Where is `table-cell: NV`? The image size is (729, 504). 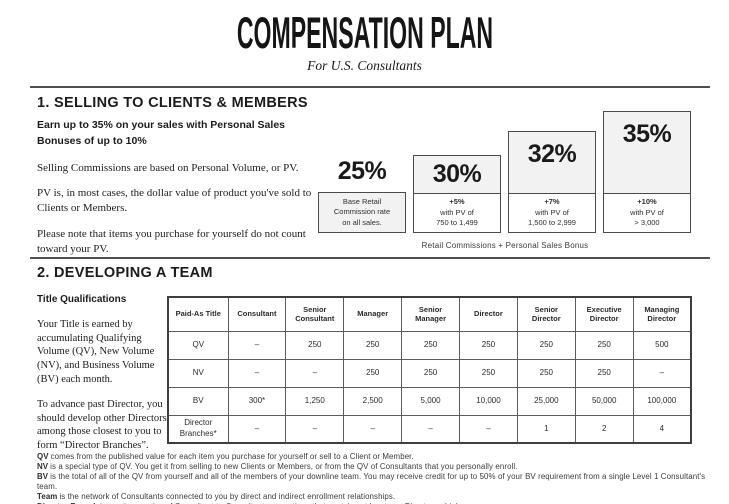 table-cell: NV is located at coordinates (198, 373).